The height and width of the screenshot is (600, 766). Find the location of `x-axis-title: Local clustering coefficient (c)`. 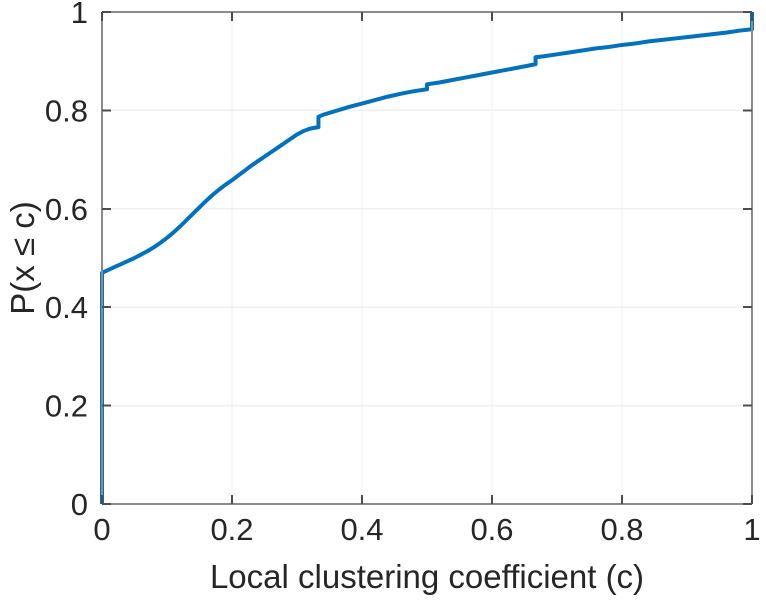

x-axis-title: Local clustering coefficient (c) is located at coordinates (427, 576).